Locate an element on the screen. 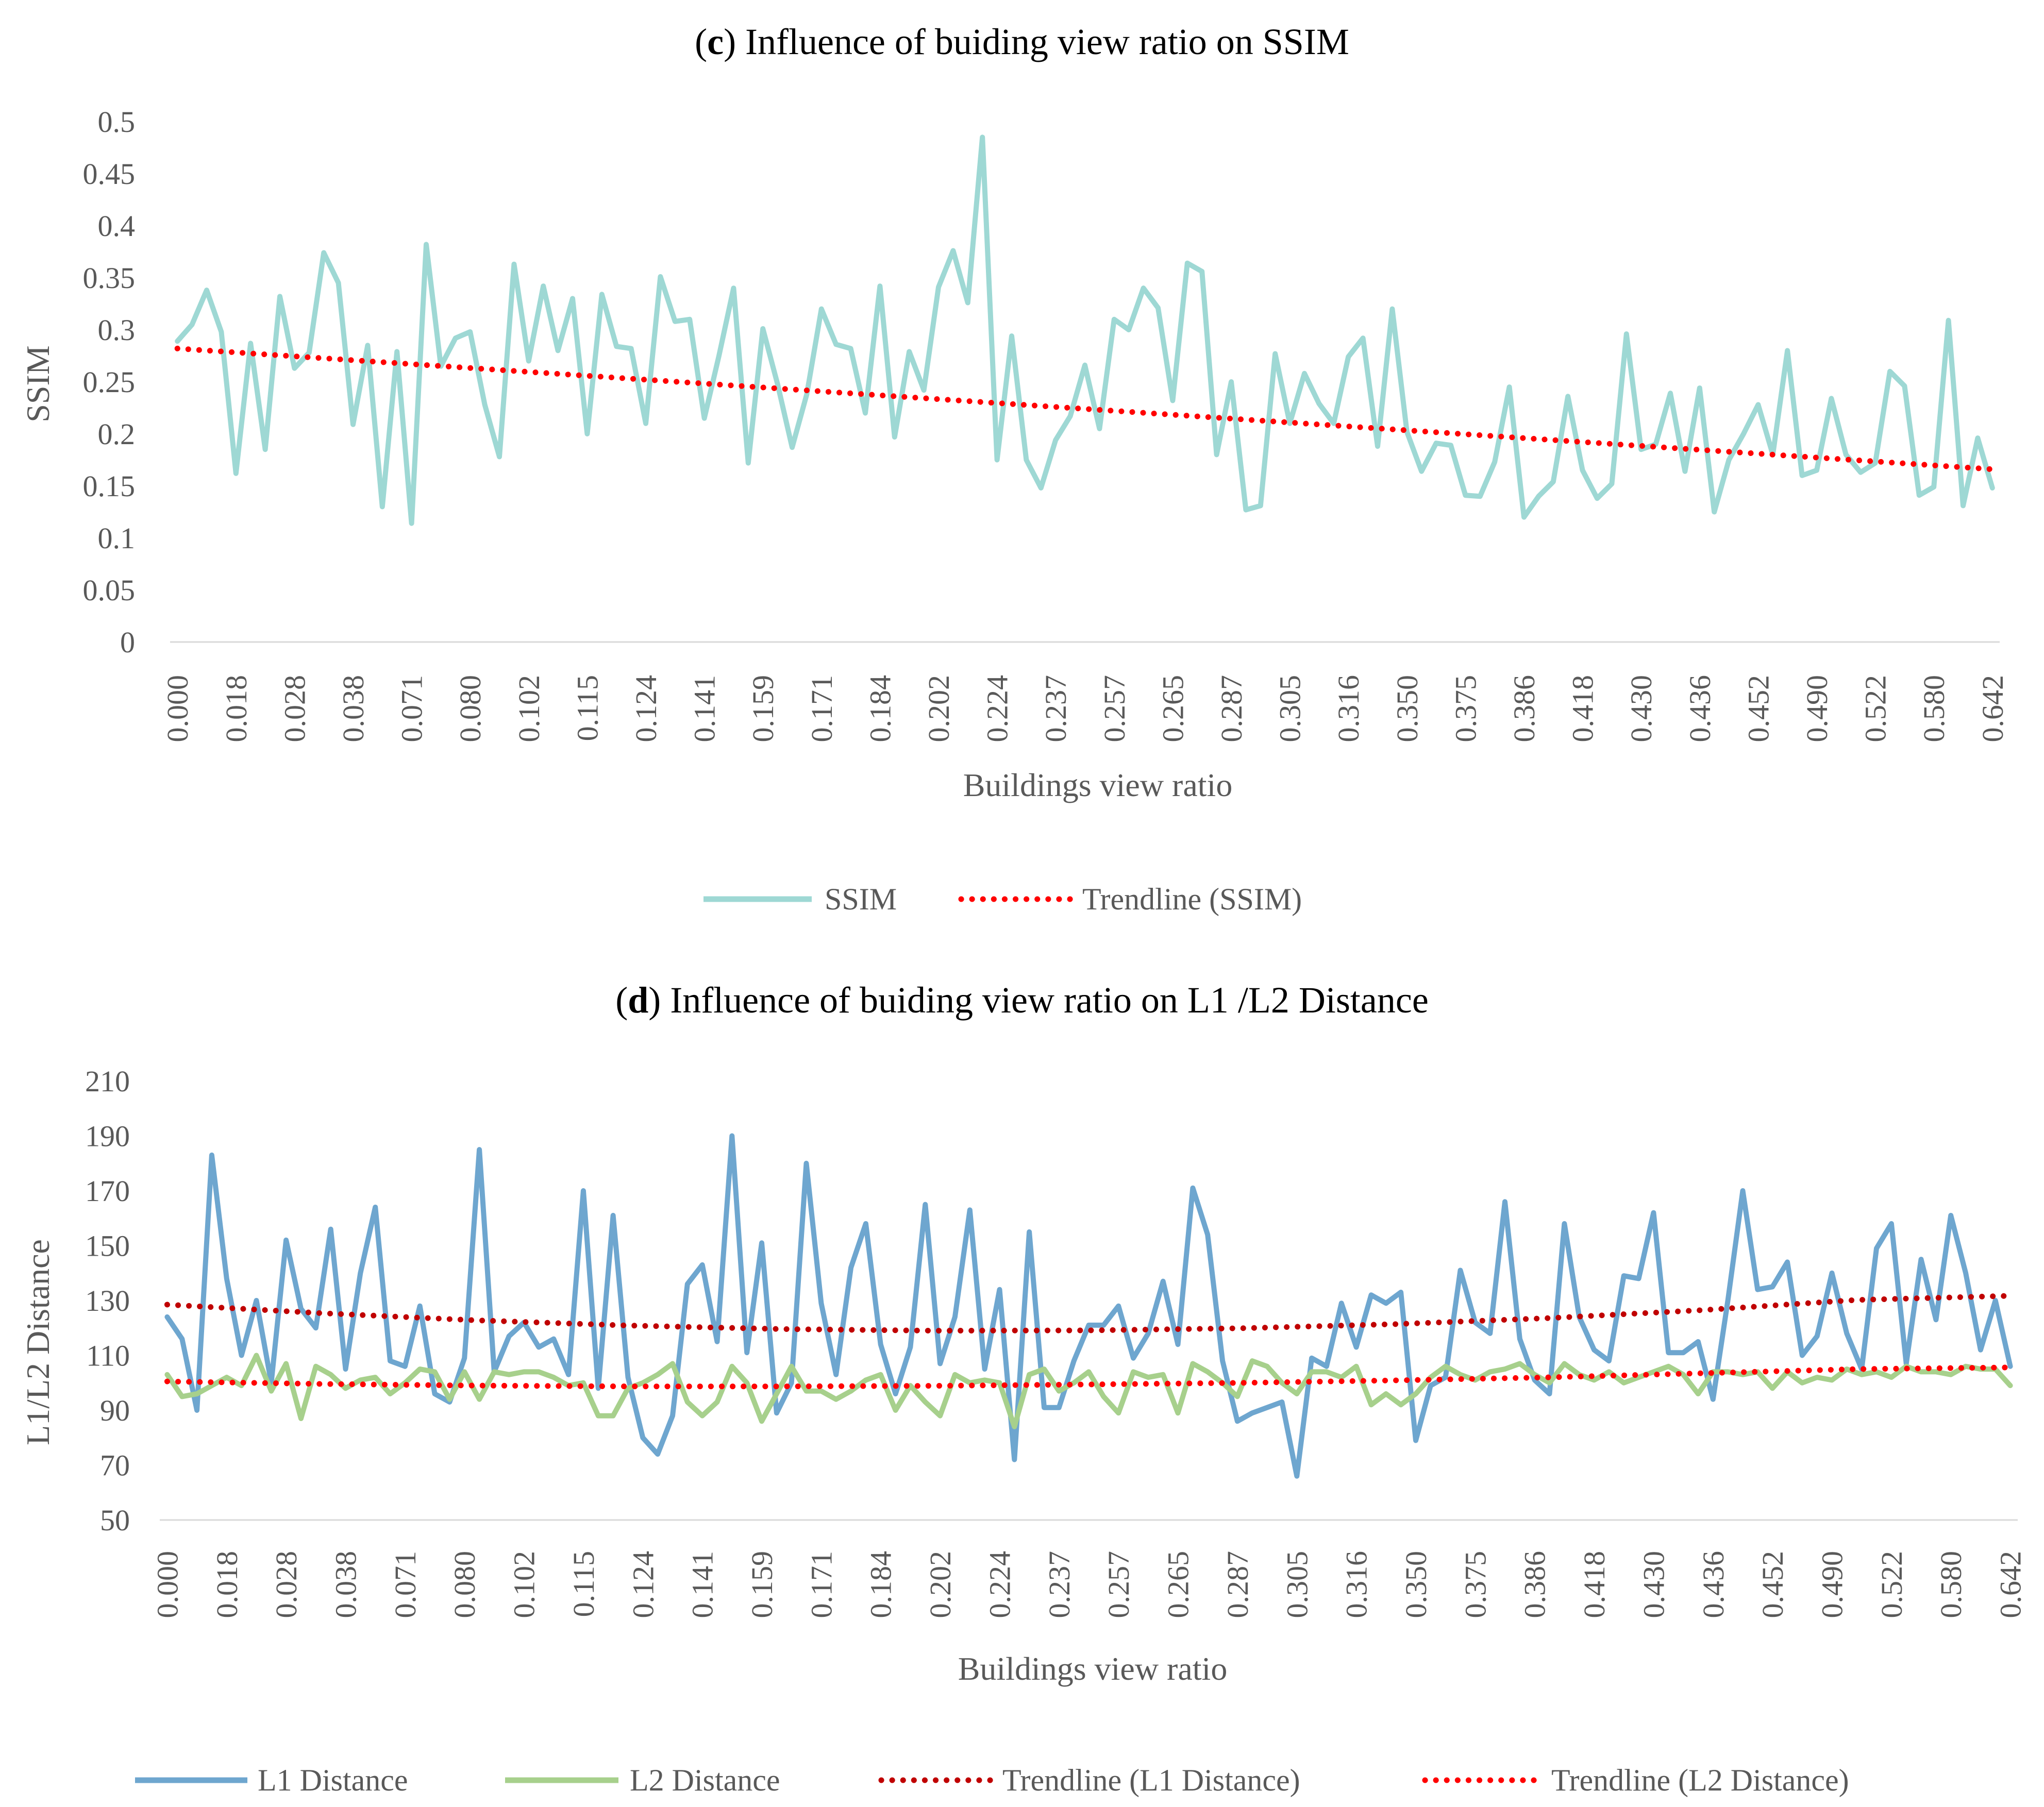  d-x-tick-label: 0.436 is located at coordinates (1713, 1585).